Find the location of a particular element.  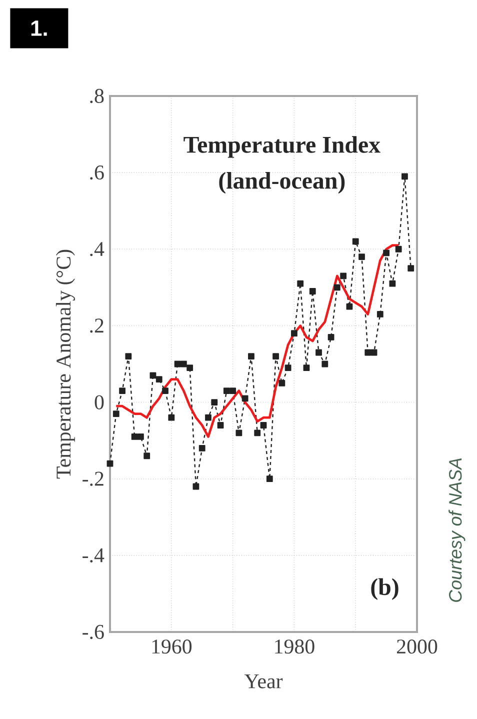

text: Temperature Index is located at coordinates (282, 147).